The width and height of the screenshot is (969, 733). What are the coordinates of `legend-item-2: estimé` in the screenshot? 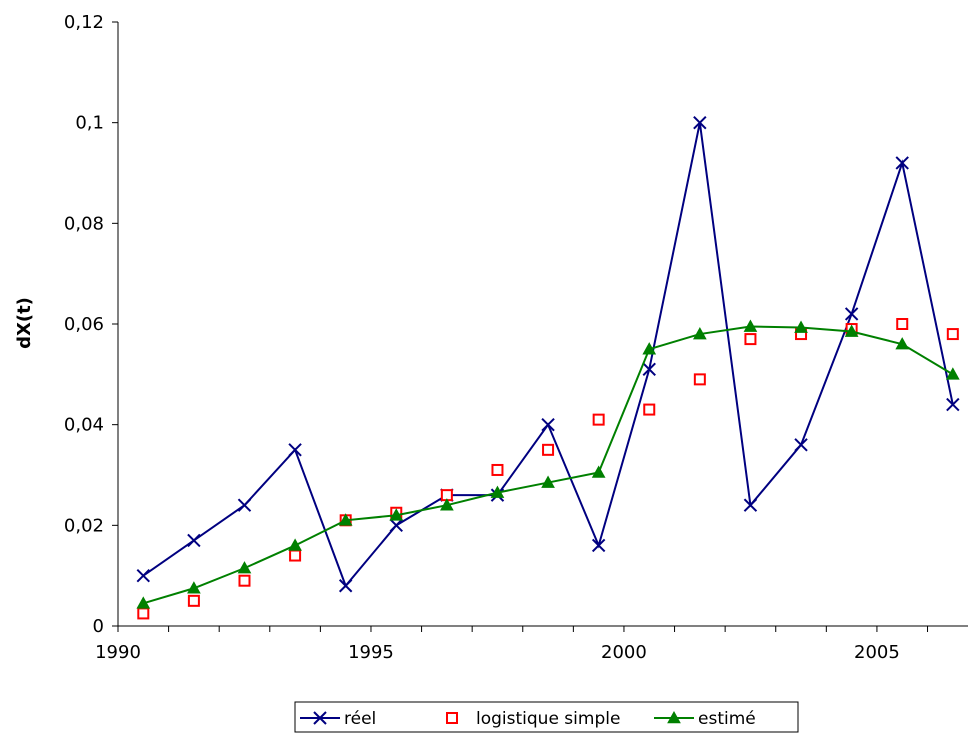 It's located at (705, 719).